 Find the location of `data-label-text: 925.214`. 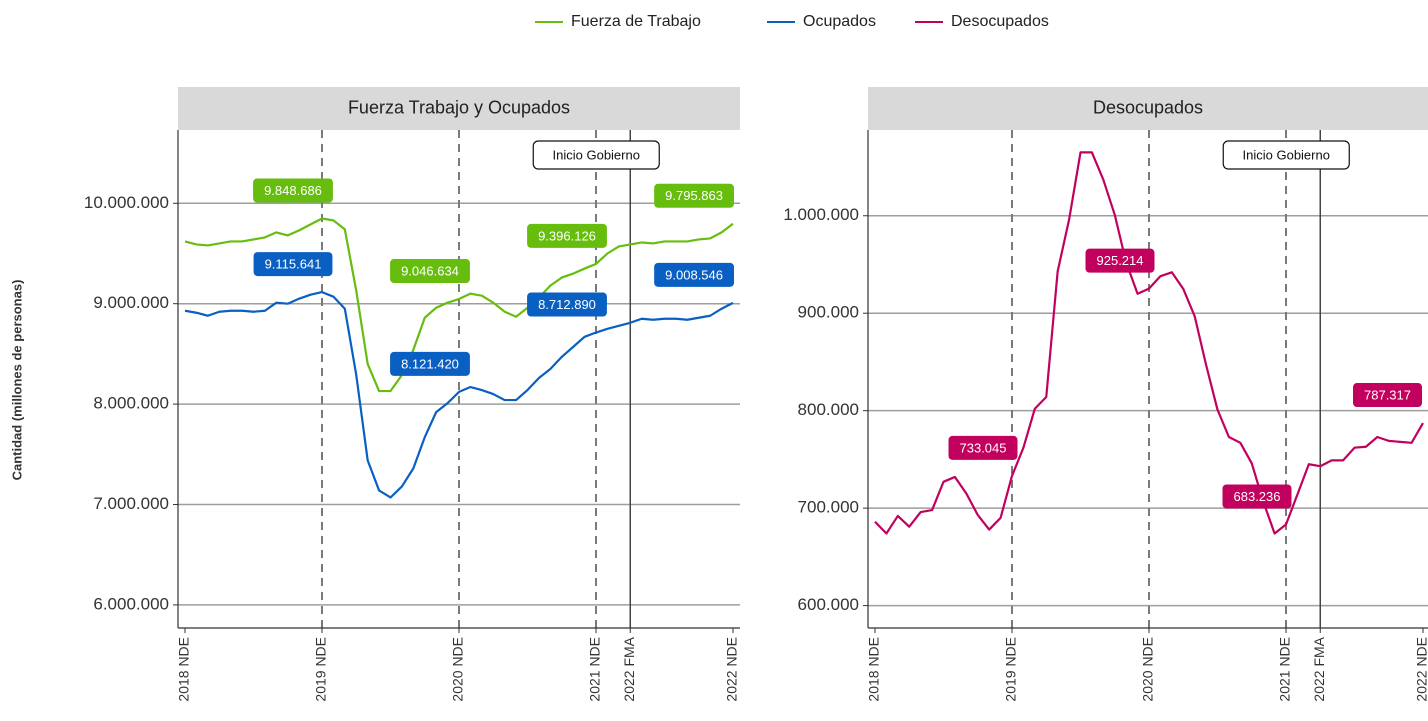

data-label-text: 925.214 is located at coordinates (1120, 260).